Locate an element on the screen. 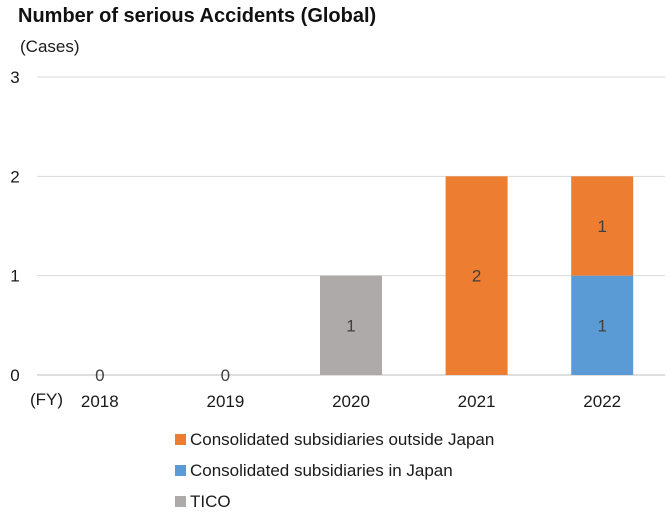 The image size is (670, 517). legend-item: Consolidated subsidiaries in Japan is located at coordinates (334, 470).